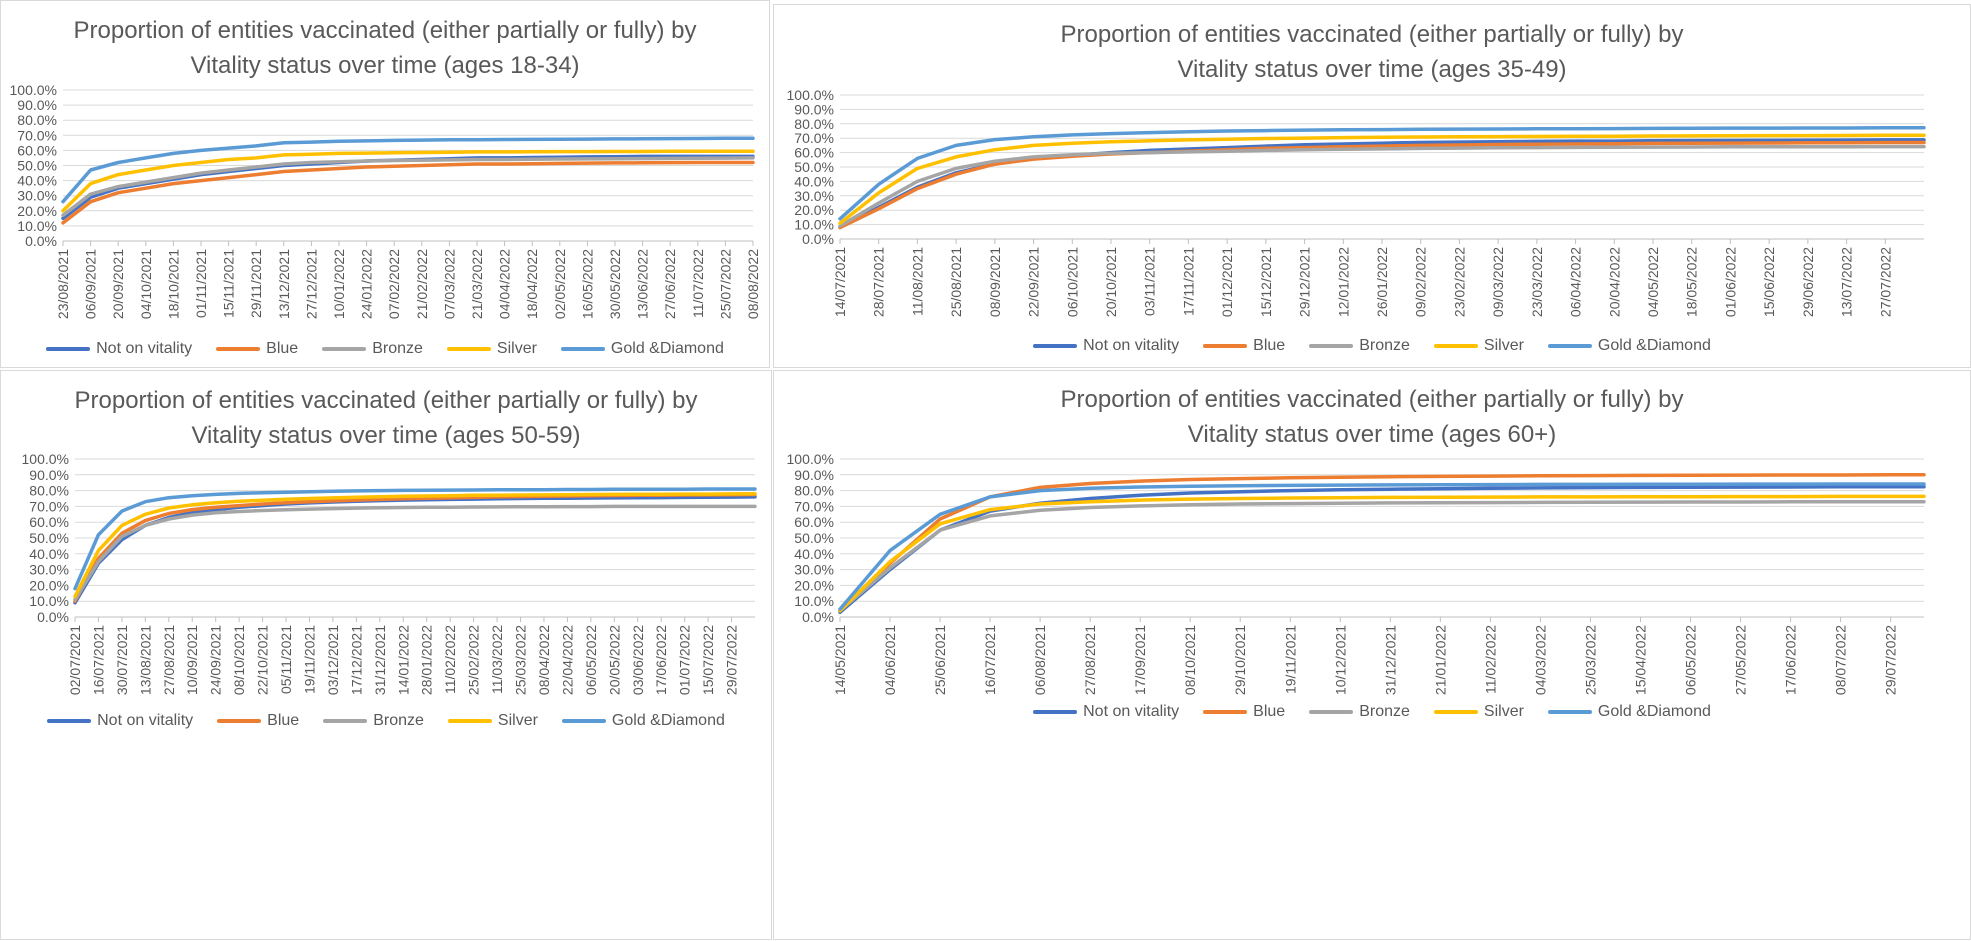 Image resolution: width=1971 pixels, height=941 pixels. Describe the element at coordinates (1769, 282) in the screenshot. I see `x-tick-label: 15/06/2022` at that location.